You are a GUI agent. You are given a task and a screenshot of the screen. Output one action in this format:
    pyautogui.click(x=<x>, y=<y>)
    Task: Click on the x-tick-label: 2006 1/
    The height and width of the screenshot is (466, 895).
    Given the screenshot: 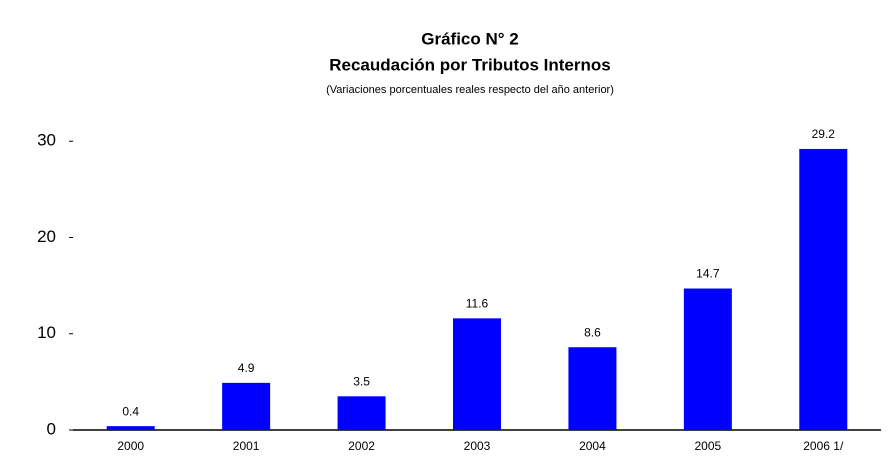 What is the action you would take?
    pyautogui.click(x=823, y=446)
    